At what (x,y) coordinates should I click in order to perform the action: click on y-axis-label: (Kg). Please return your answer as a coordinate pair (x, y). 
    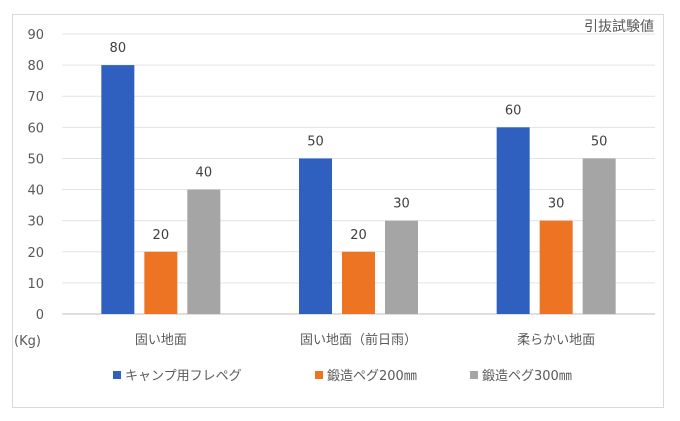
    Looking at the image, I should click on (27, 341).